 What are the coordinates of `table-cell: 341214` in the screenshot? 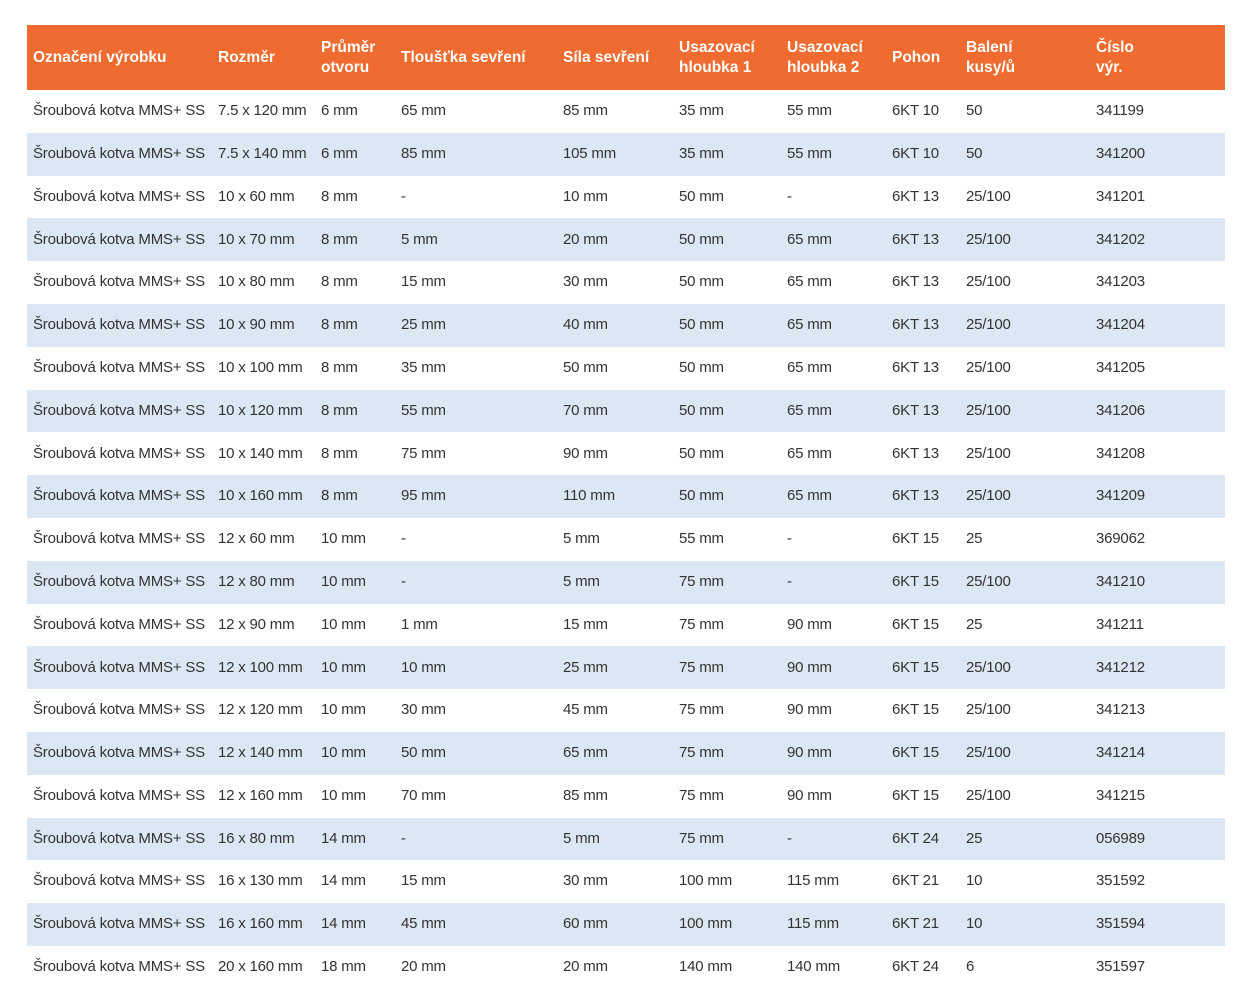 It's located at (1157, 753).